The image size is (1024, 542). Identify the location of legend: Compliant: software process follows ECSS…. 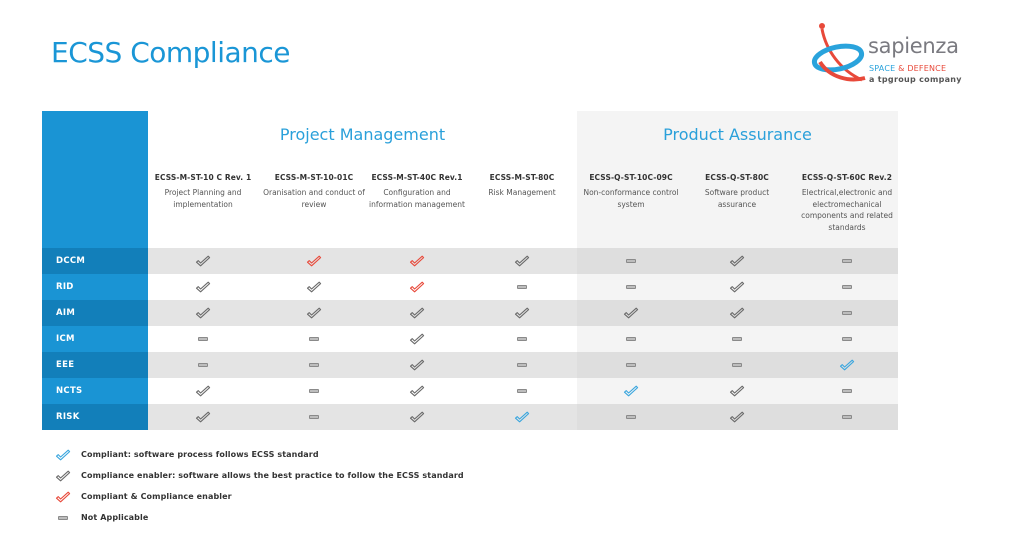
(259, 486).